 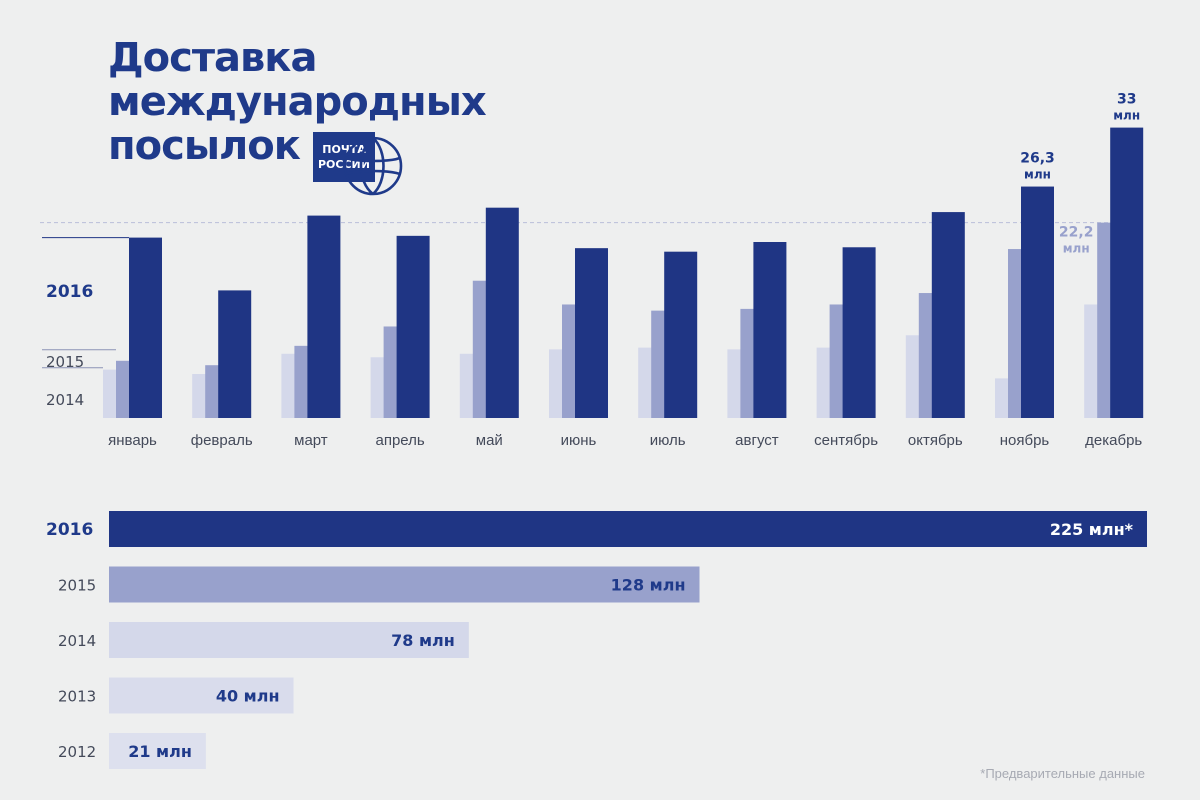 What do you see at coordinates (77, 641) in the screenshot?
I see `year-label-2014: 2014` at bounding box center [77, 641].